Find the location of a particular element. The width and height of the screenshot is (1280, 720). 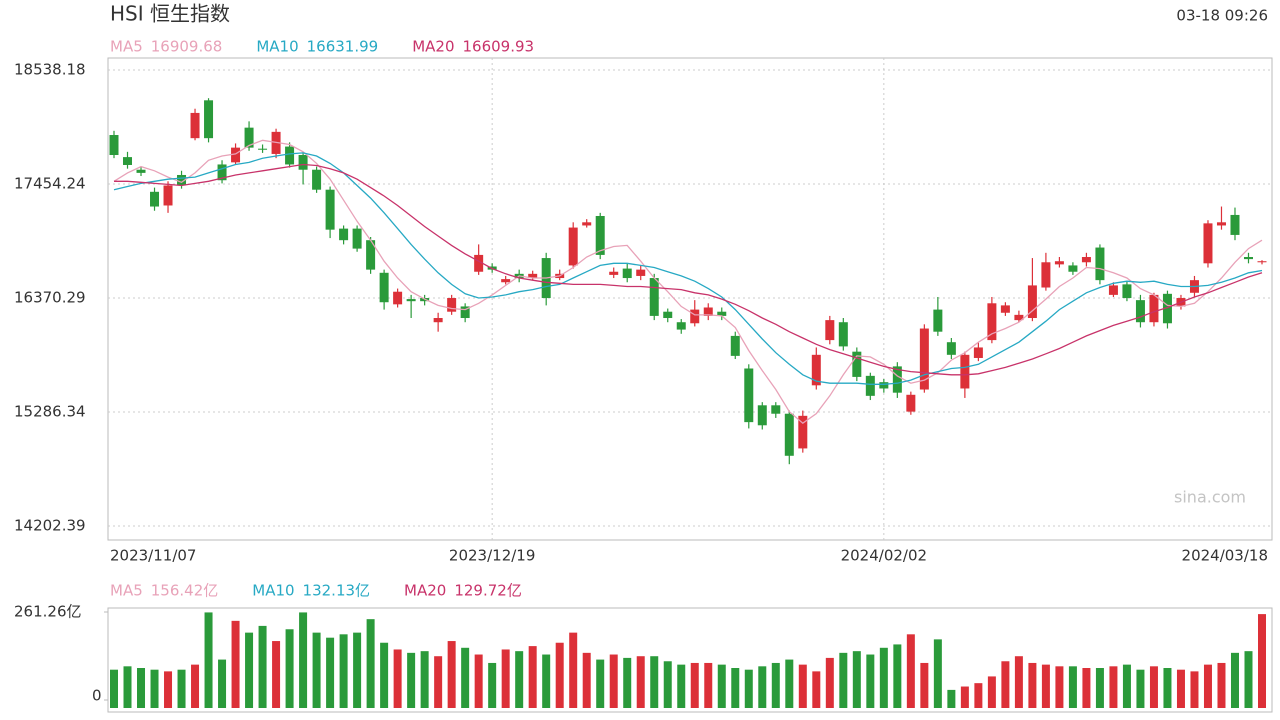

legend-name: MA5 is located at coordinates (126, 591).